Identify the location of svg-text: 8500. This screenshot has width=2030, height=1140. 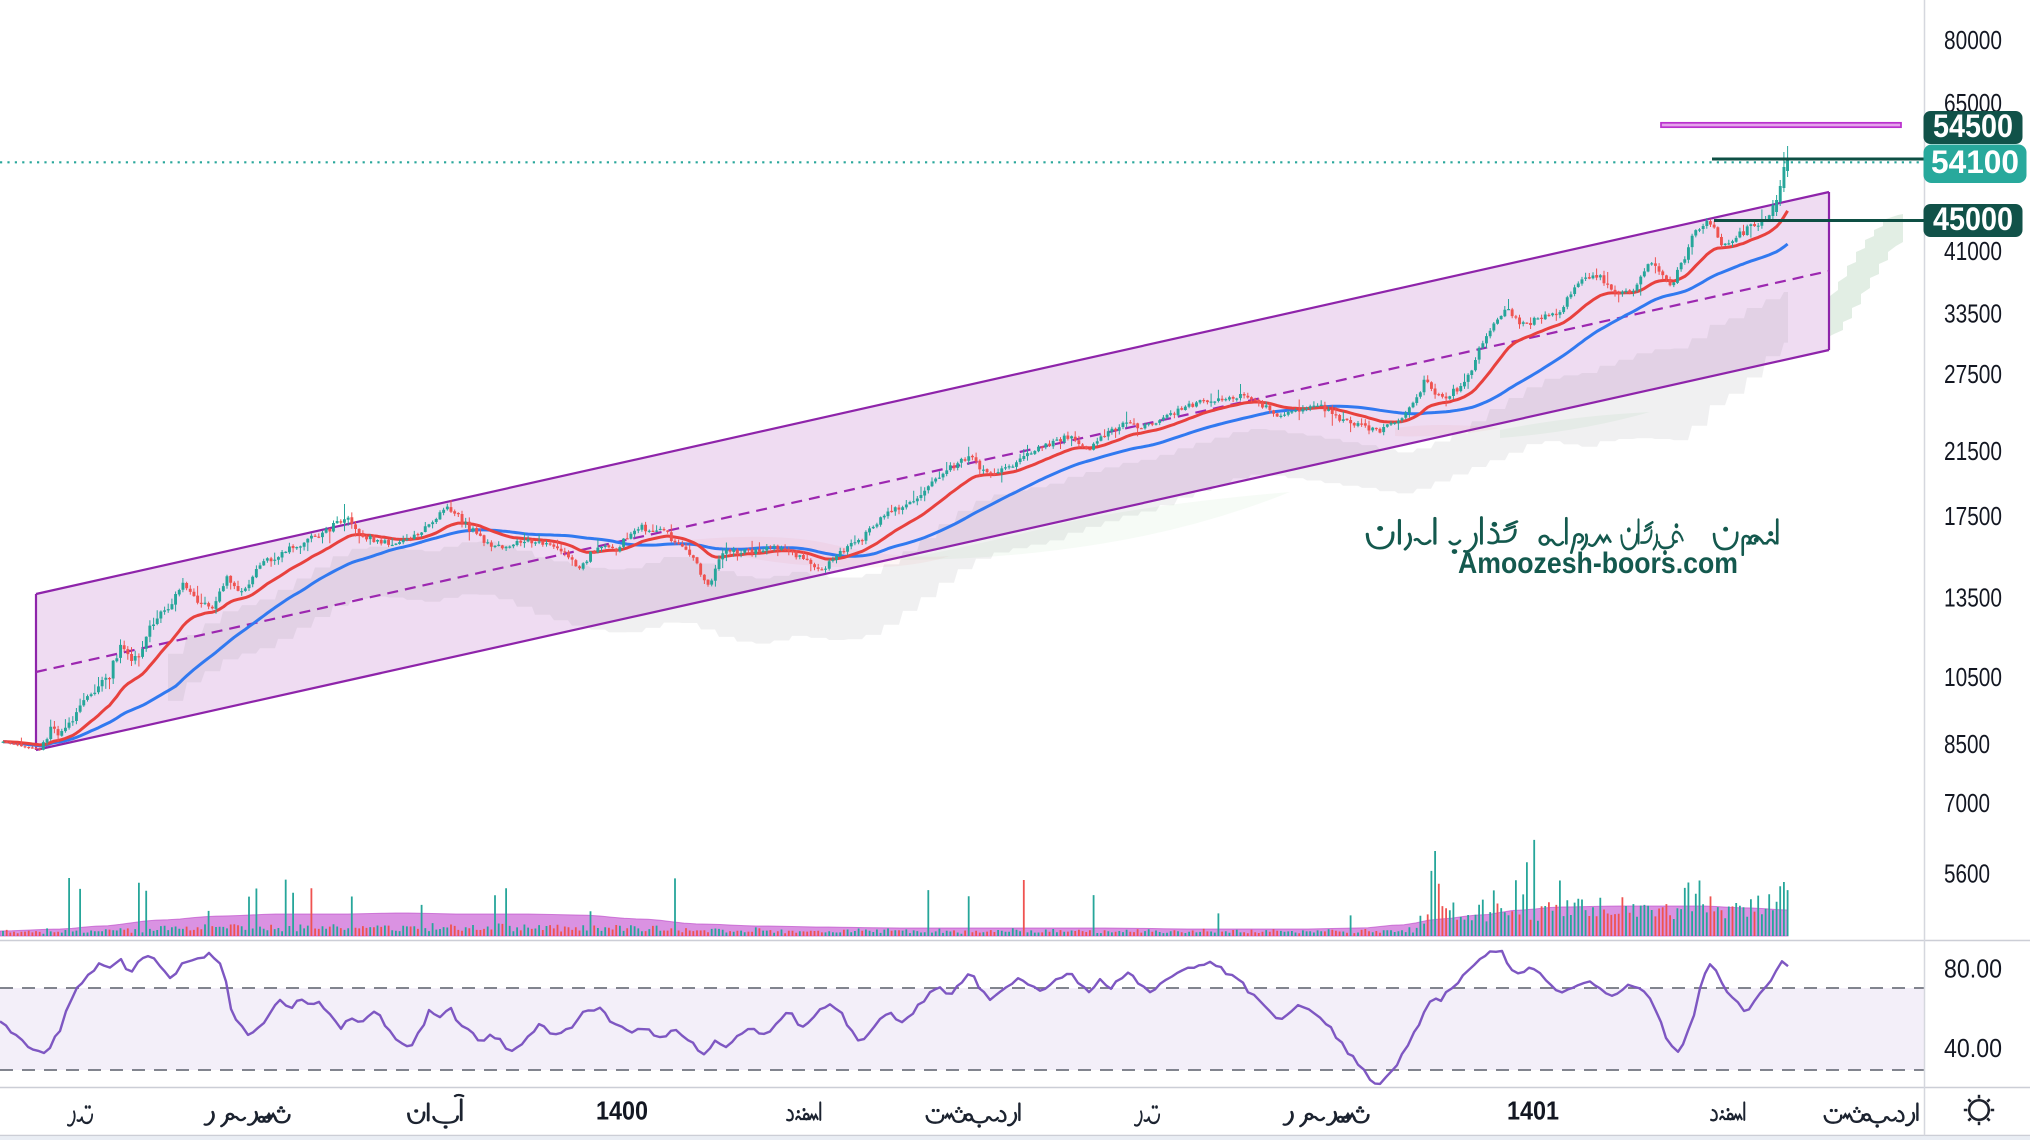
(1967, 744).